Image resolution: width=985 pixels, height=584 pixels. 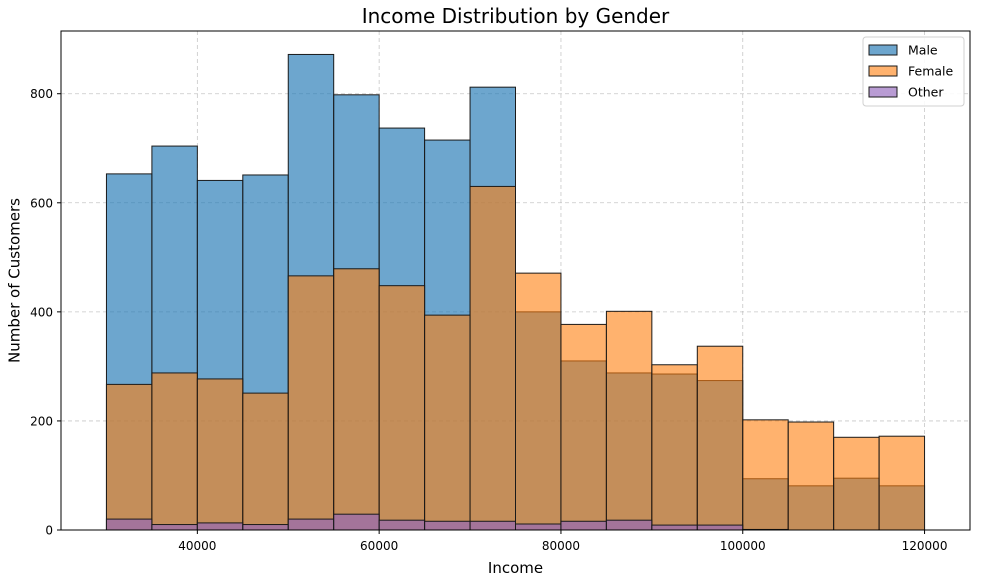 I want to click on legend: Male Female Other, so click(x=913, y=71).